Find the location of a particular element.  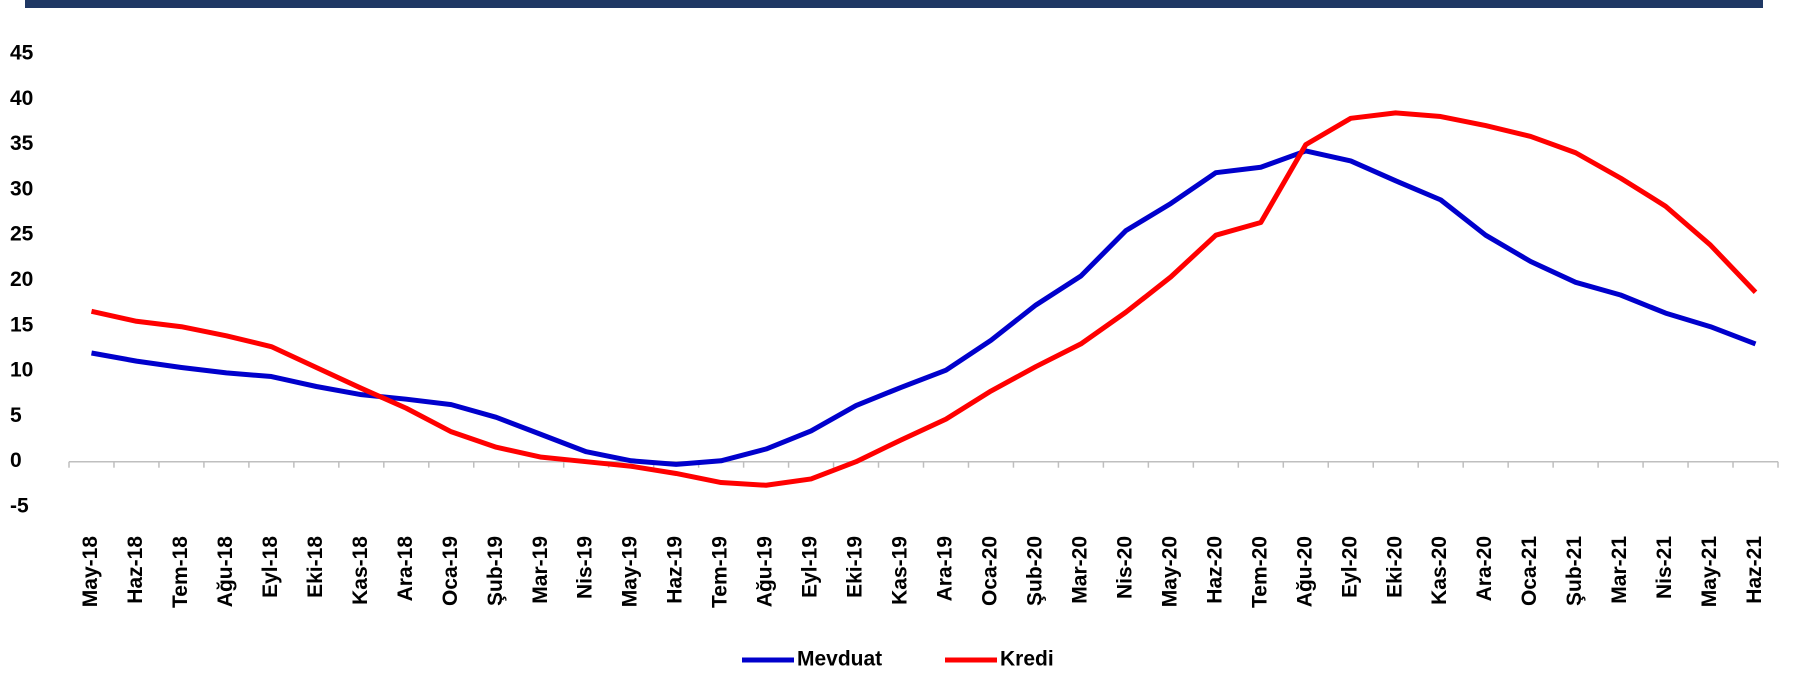

y-tick-label: 30 is located at coordinates (21, 188).